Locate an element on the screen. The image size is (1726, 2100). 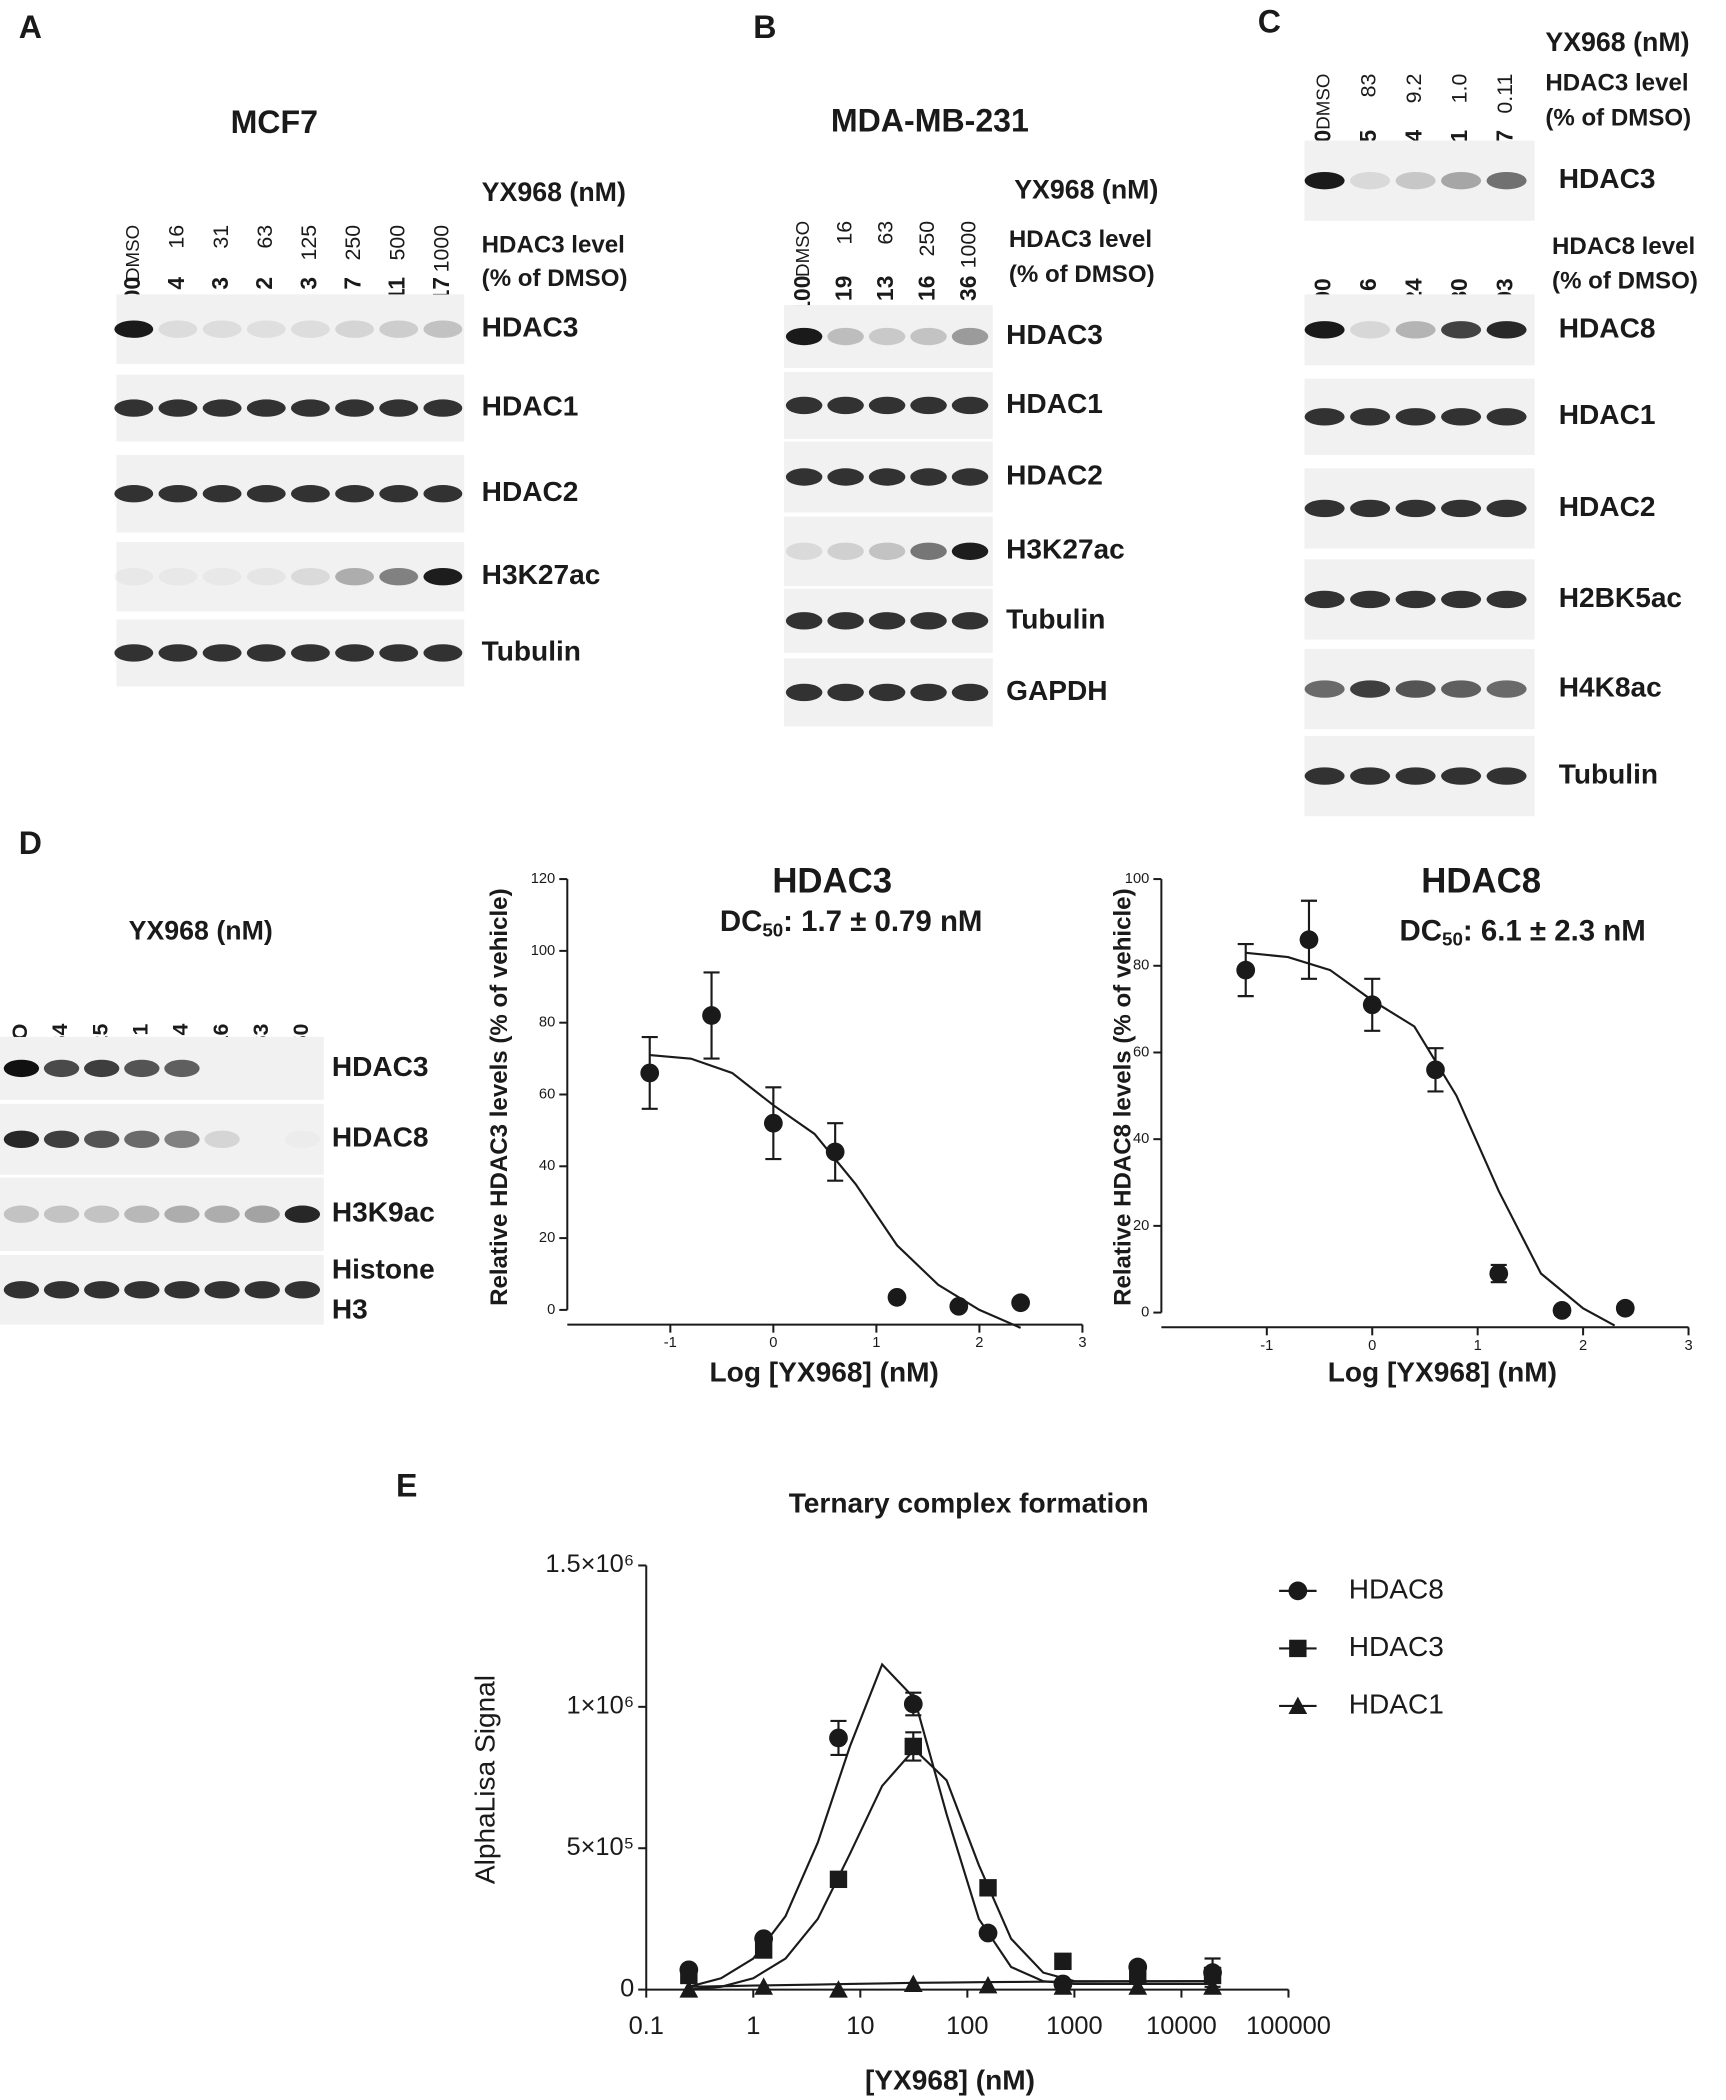
level-value: 13 is located at coordinates (885, 288).